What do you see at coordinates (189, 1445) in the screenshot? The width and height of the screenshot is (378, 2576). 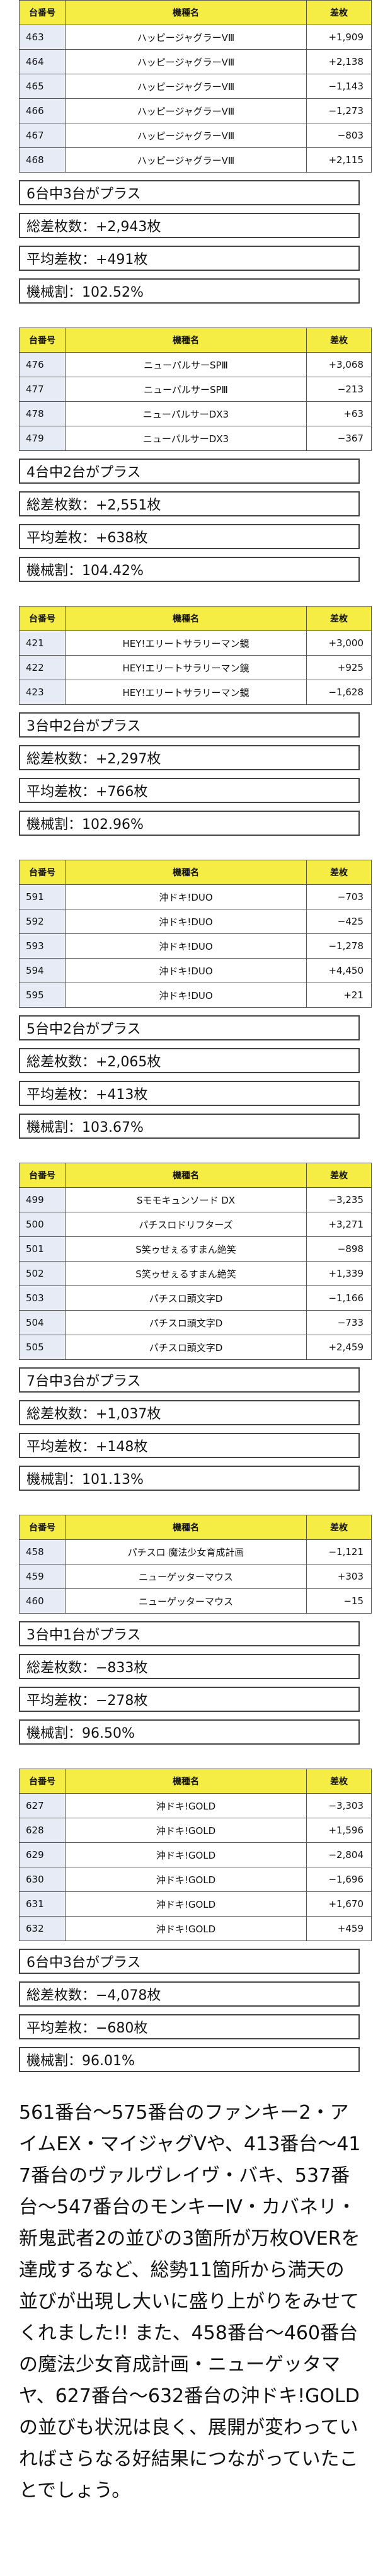 I see `average-diff-box: 平均差枚：+148枚` at bounding box center [189, 1445].